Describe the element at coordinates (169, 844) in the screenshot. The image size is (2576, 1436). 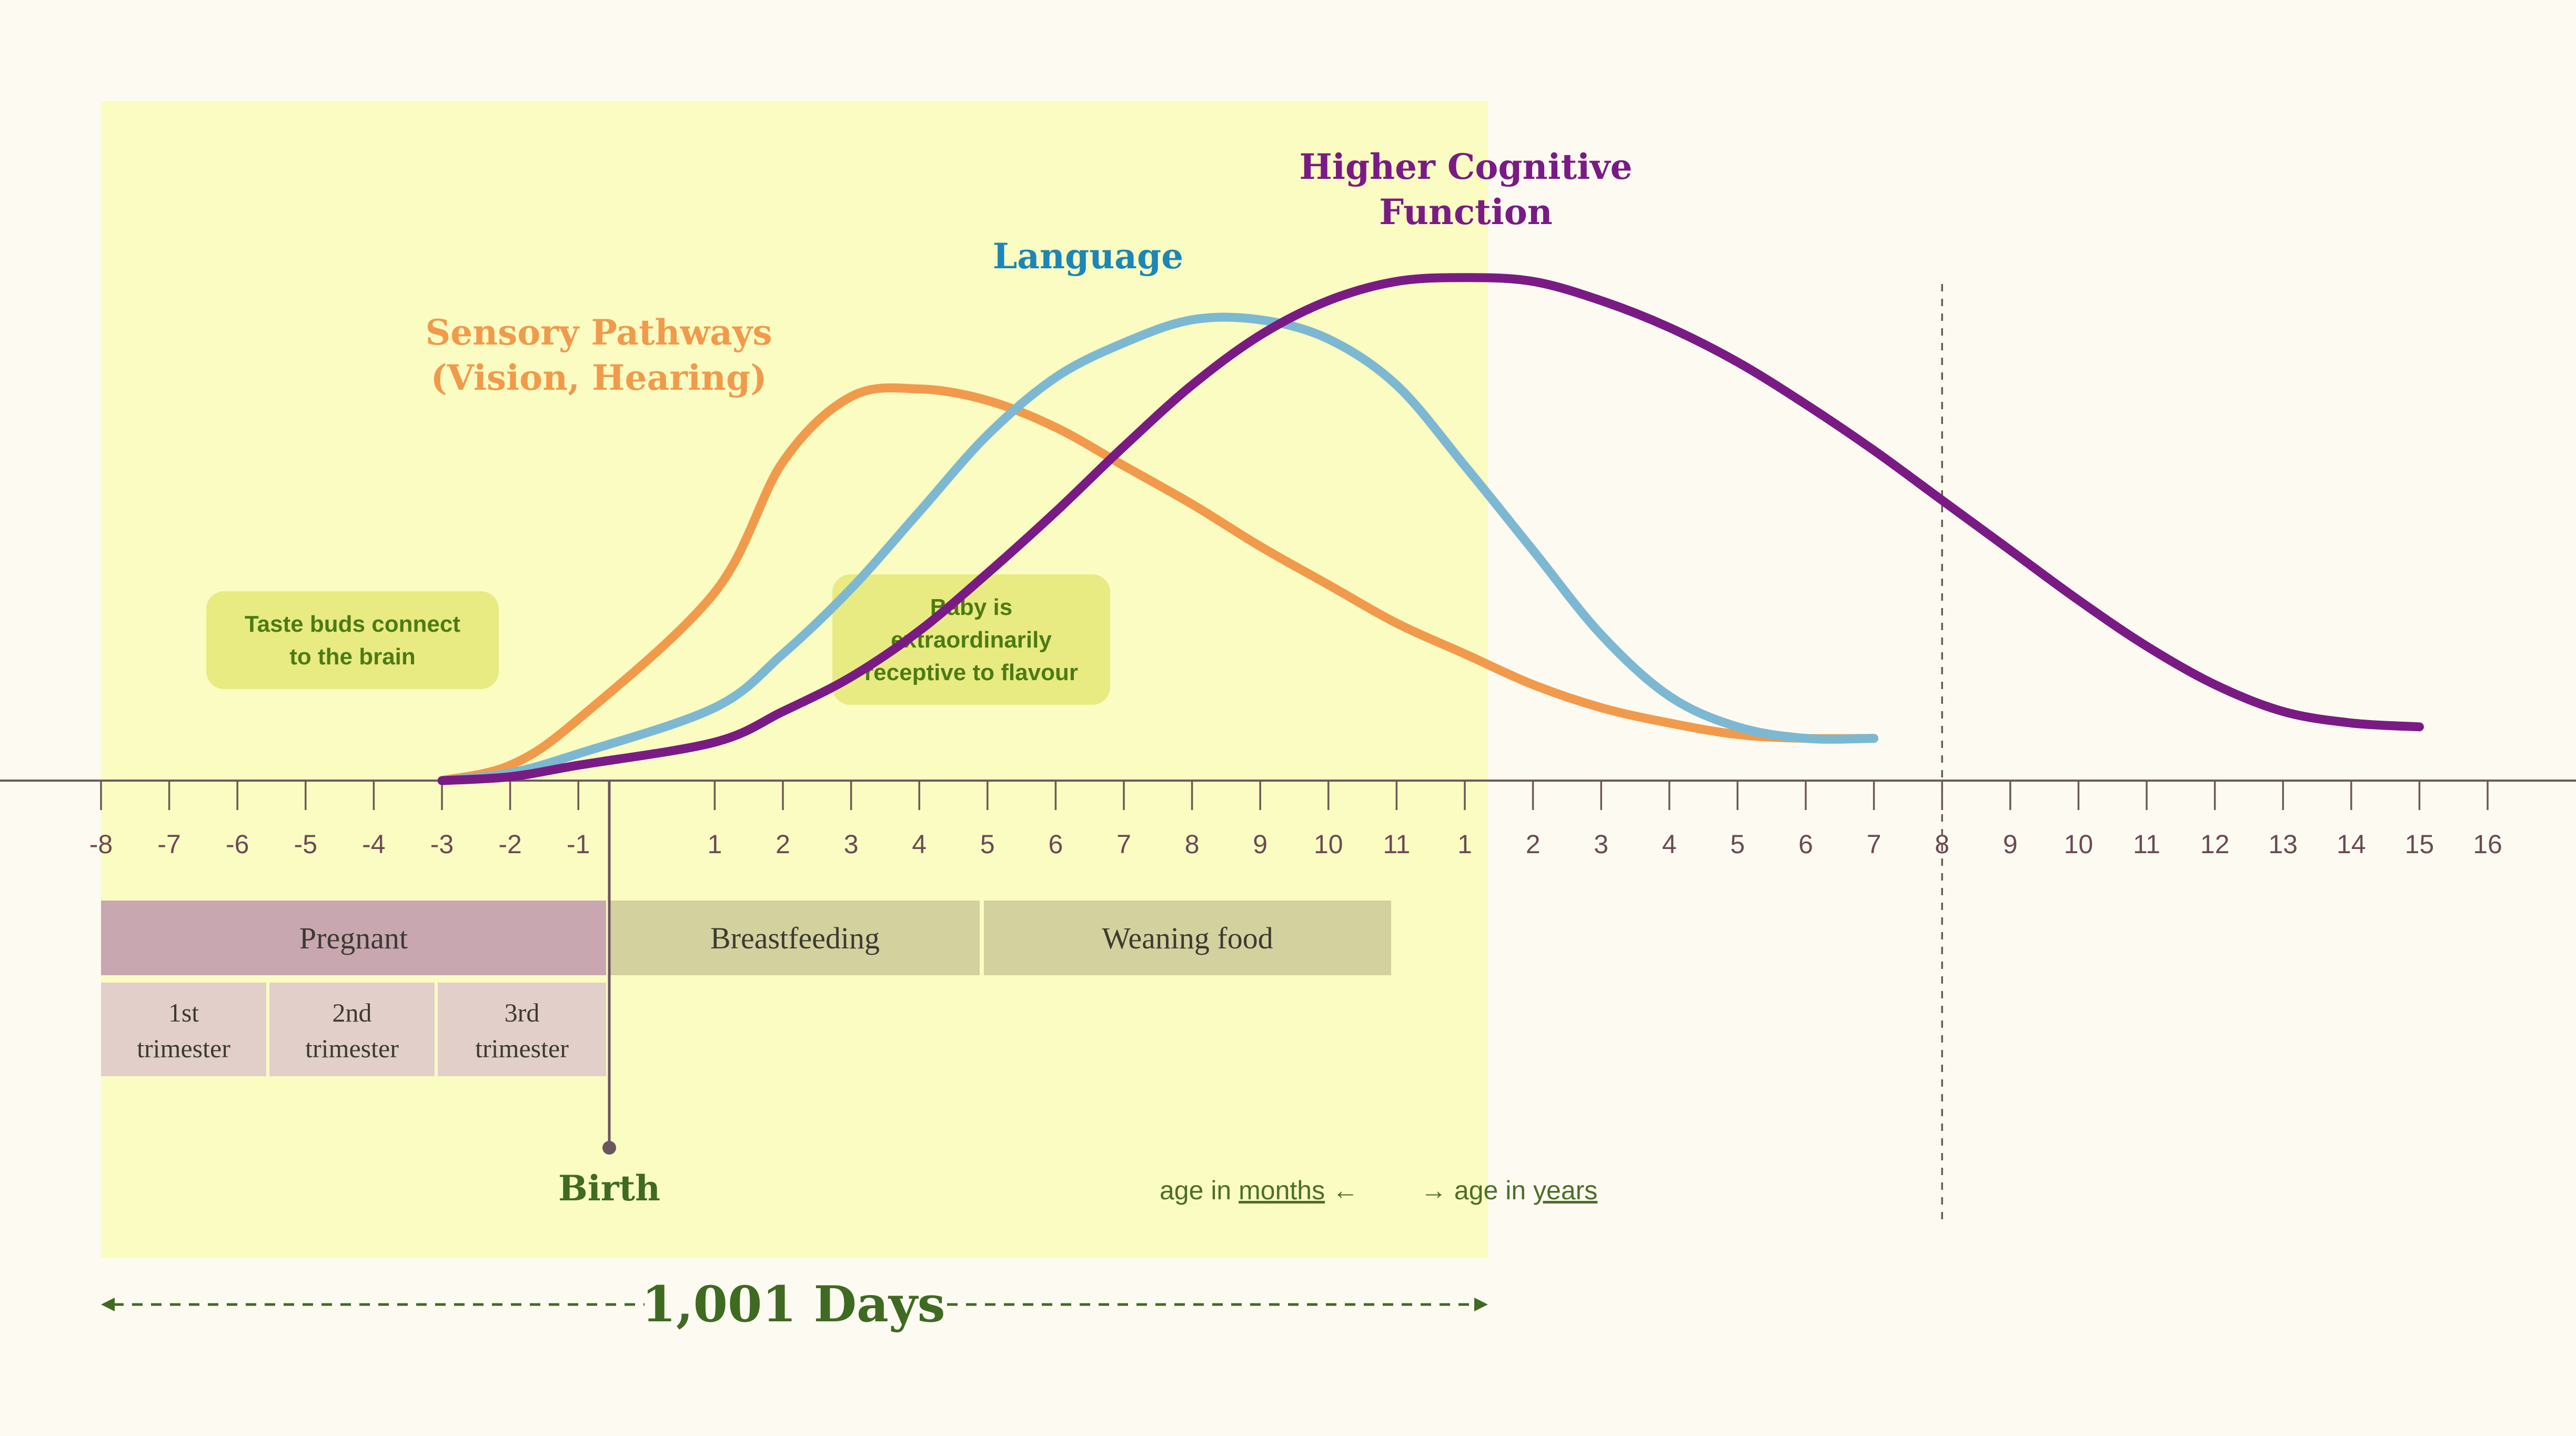
I see `x-tick-label: -7` at that location.